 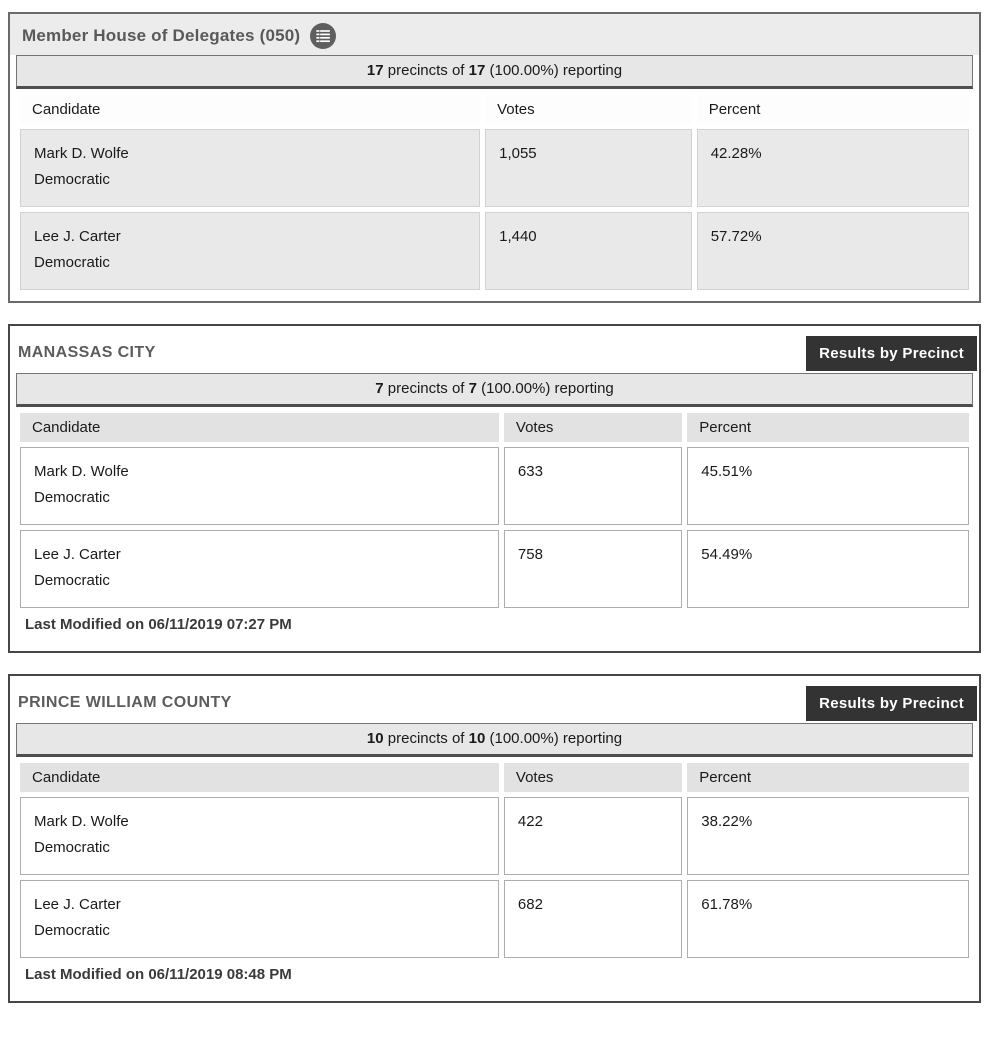 I want to click on table-row: Mark D. Wolfe Democratic 422 38.22%, so click(x=494, y=836).